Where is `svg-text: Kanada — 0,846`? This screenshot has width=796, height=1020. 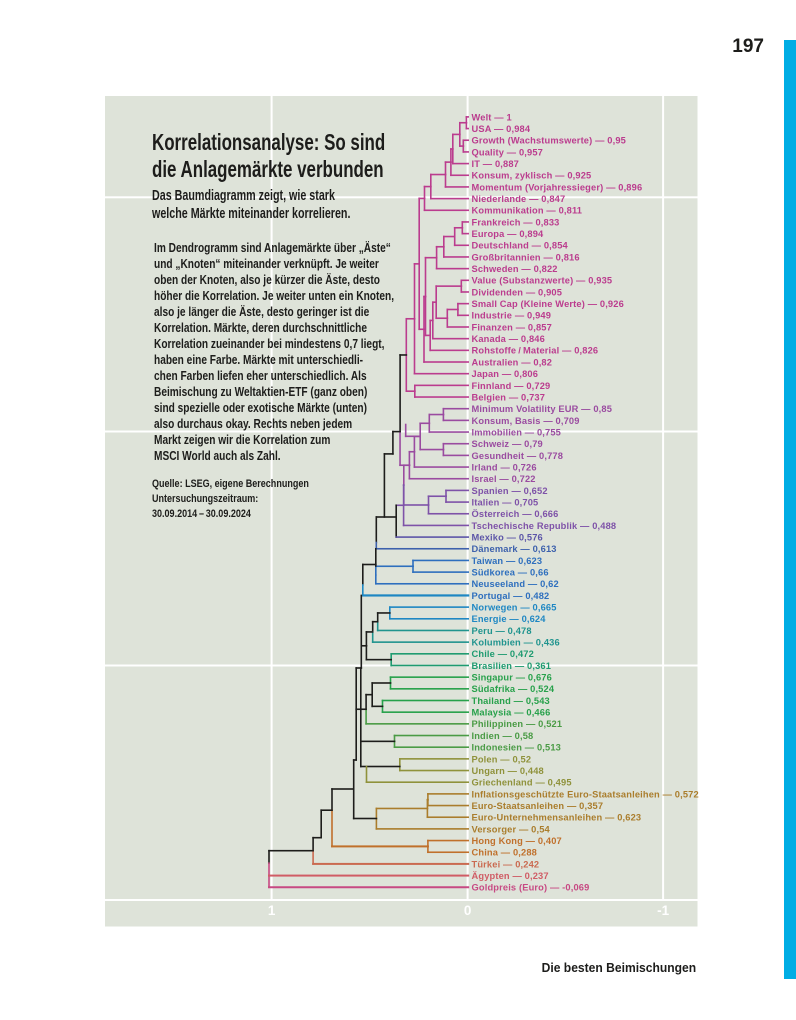
svg-text: Kanada — 0,846 is located at coordinates (508, 339).